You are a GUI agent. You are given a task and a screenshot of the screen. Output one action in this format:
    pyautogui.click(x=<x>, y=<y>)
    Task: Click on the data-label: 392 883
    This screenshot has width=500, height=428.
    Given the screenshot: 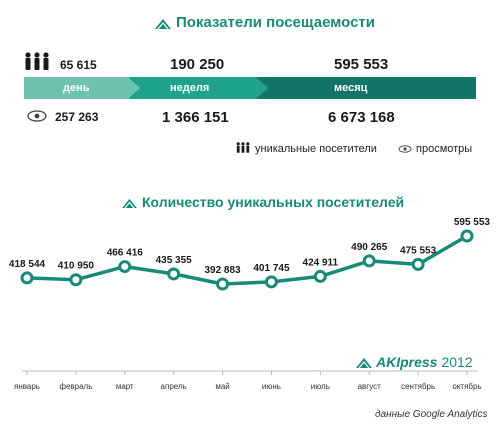 What is the action you would take?
    pyautogui.click(x=222, y=270)
    